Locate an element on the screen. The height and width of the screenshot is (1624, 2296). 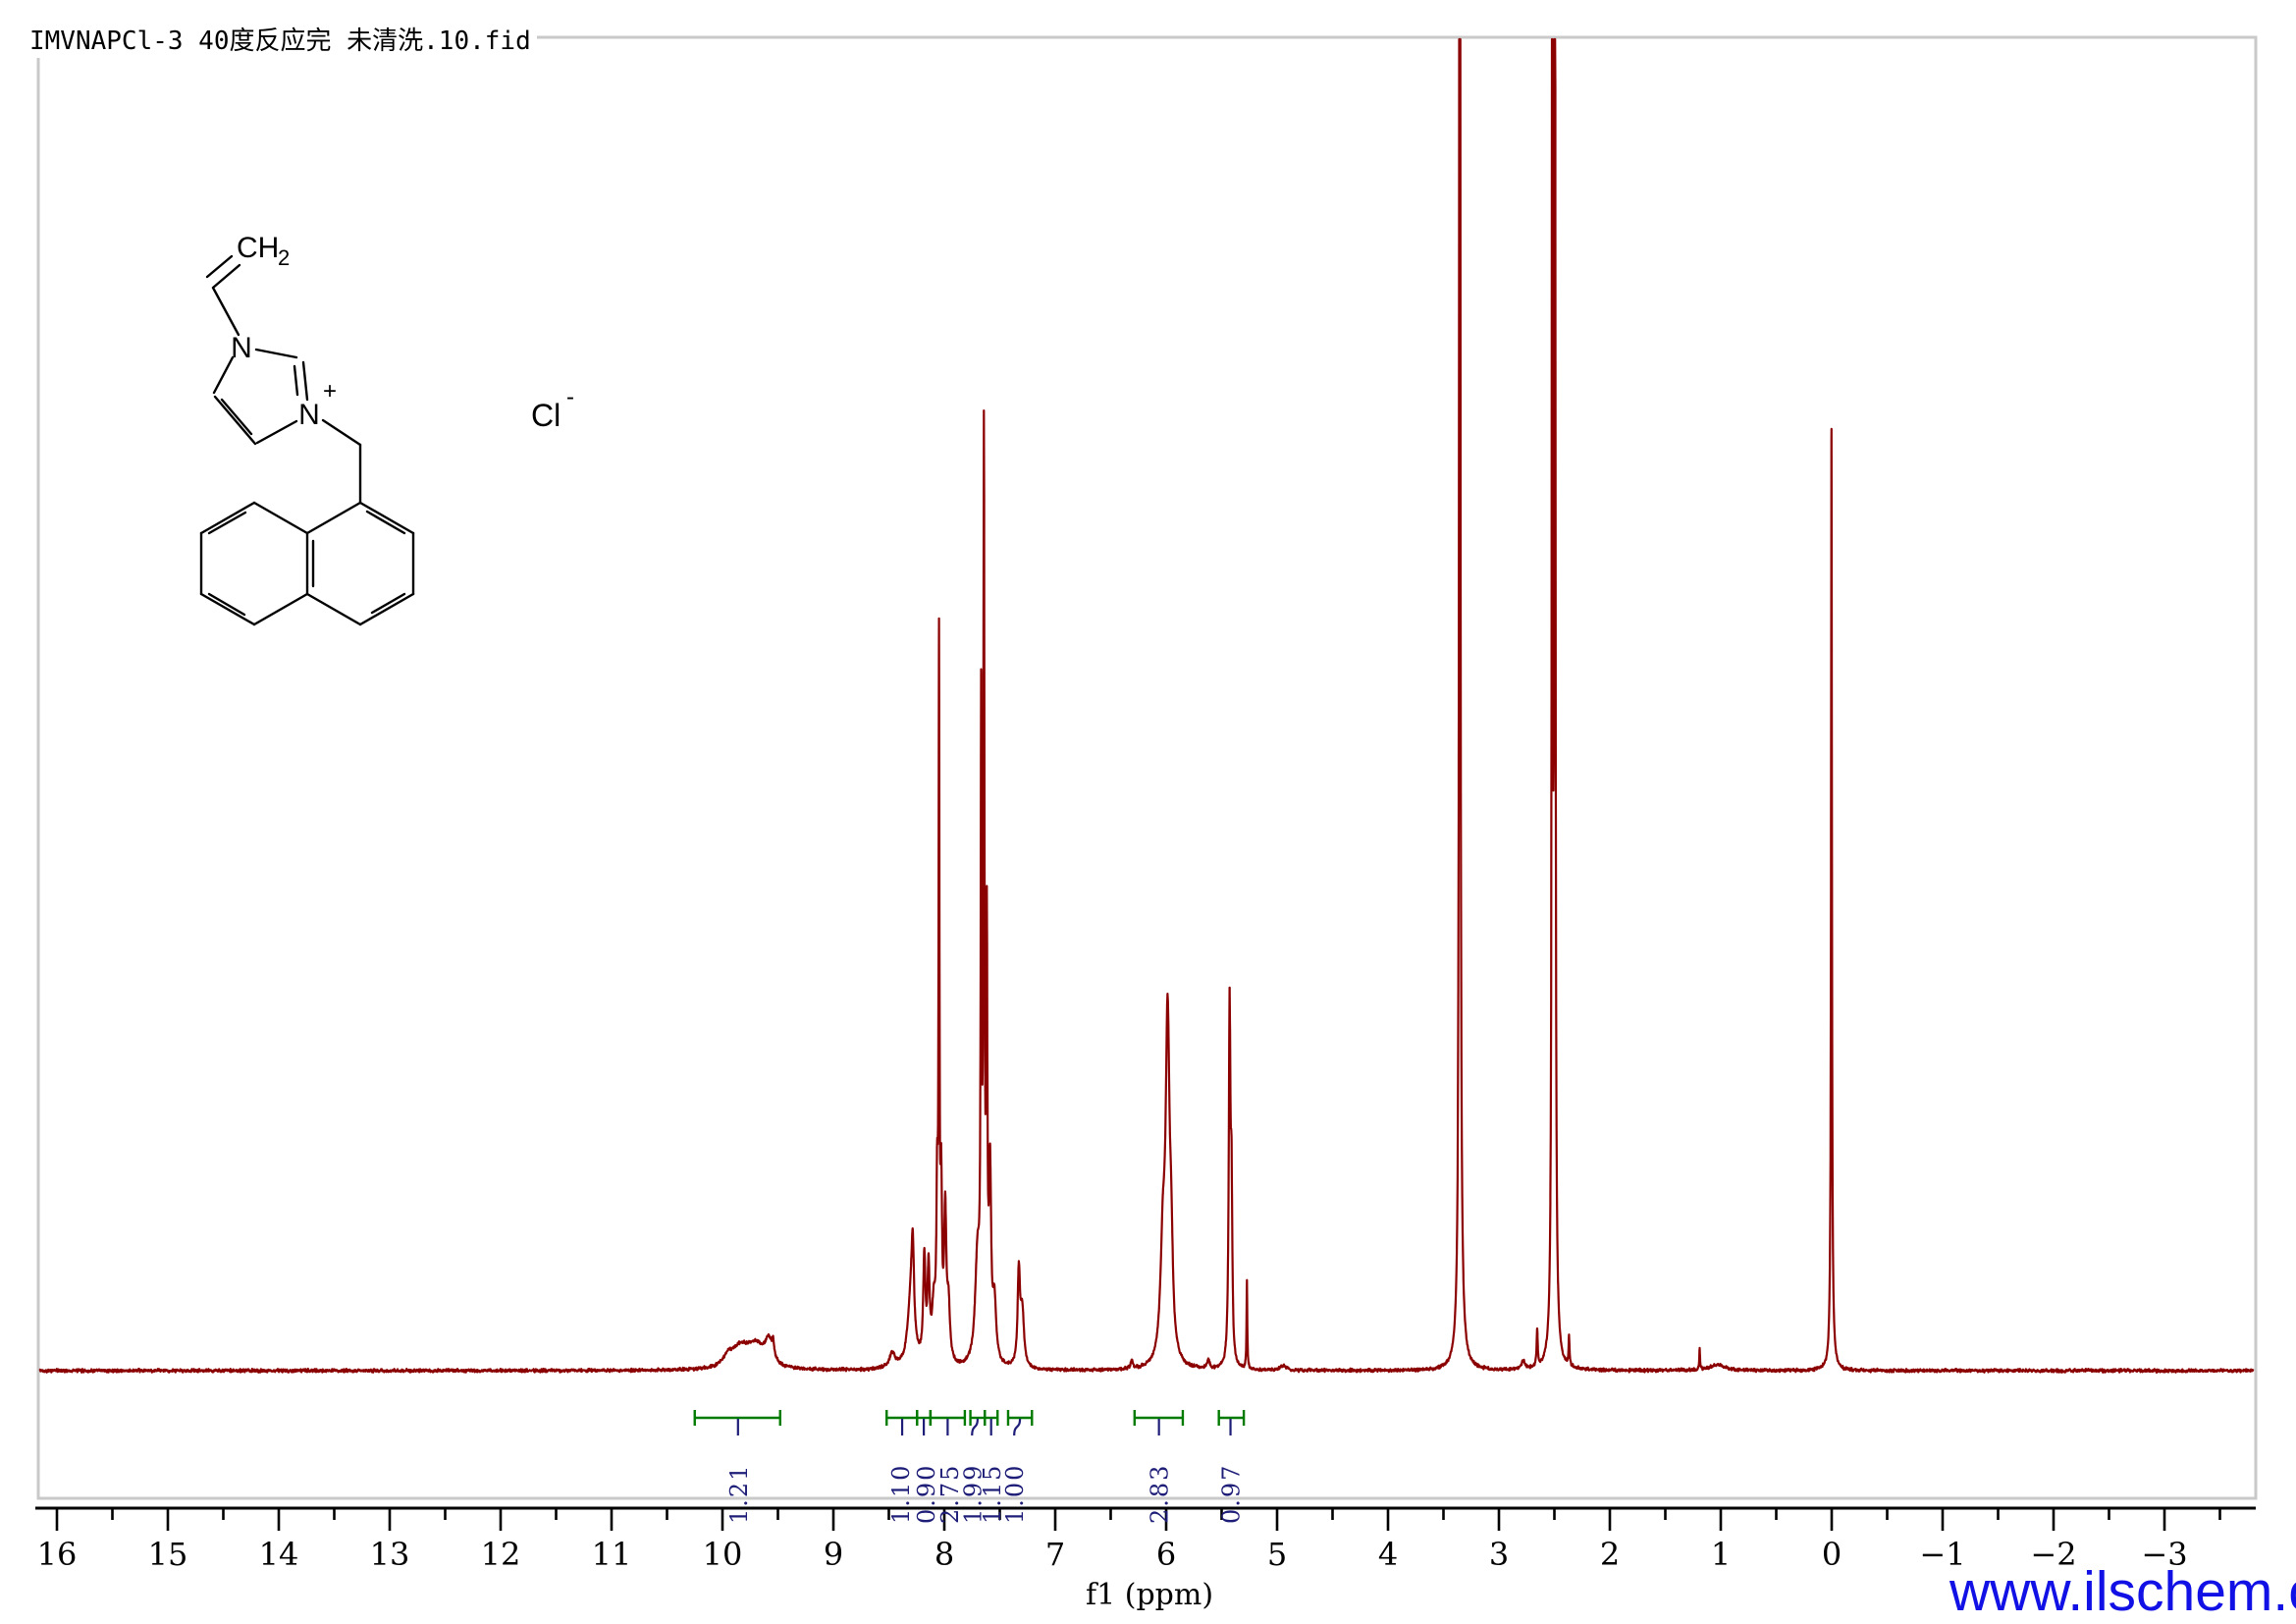
vinyl-ch2-label: CH is located at coordinates (258, 248).